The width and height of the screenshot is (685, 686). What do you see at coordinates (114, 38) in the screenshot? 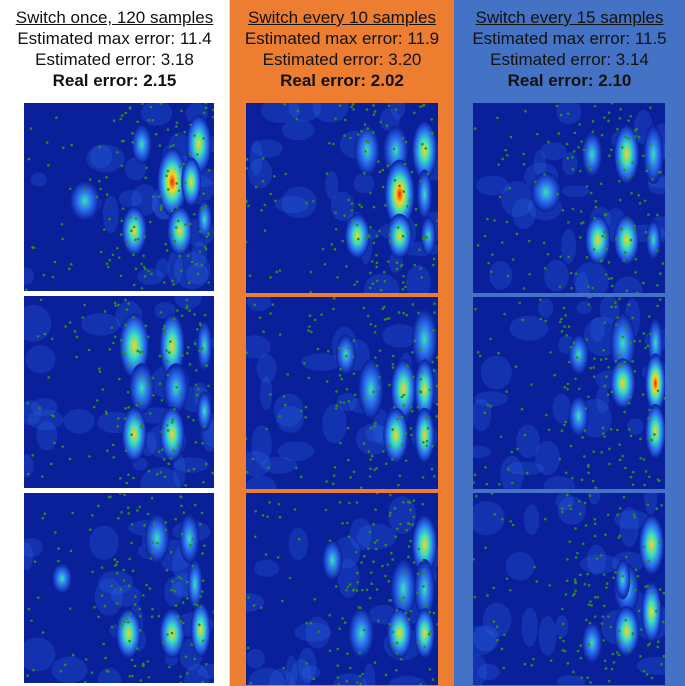
I see `estimated-max-error: Estimated max error: 11.4` at bounding box center [114, 38].